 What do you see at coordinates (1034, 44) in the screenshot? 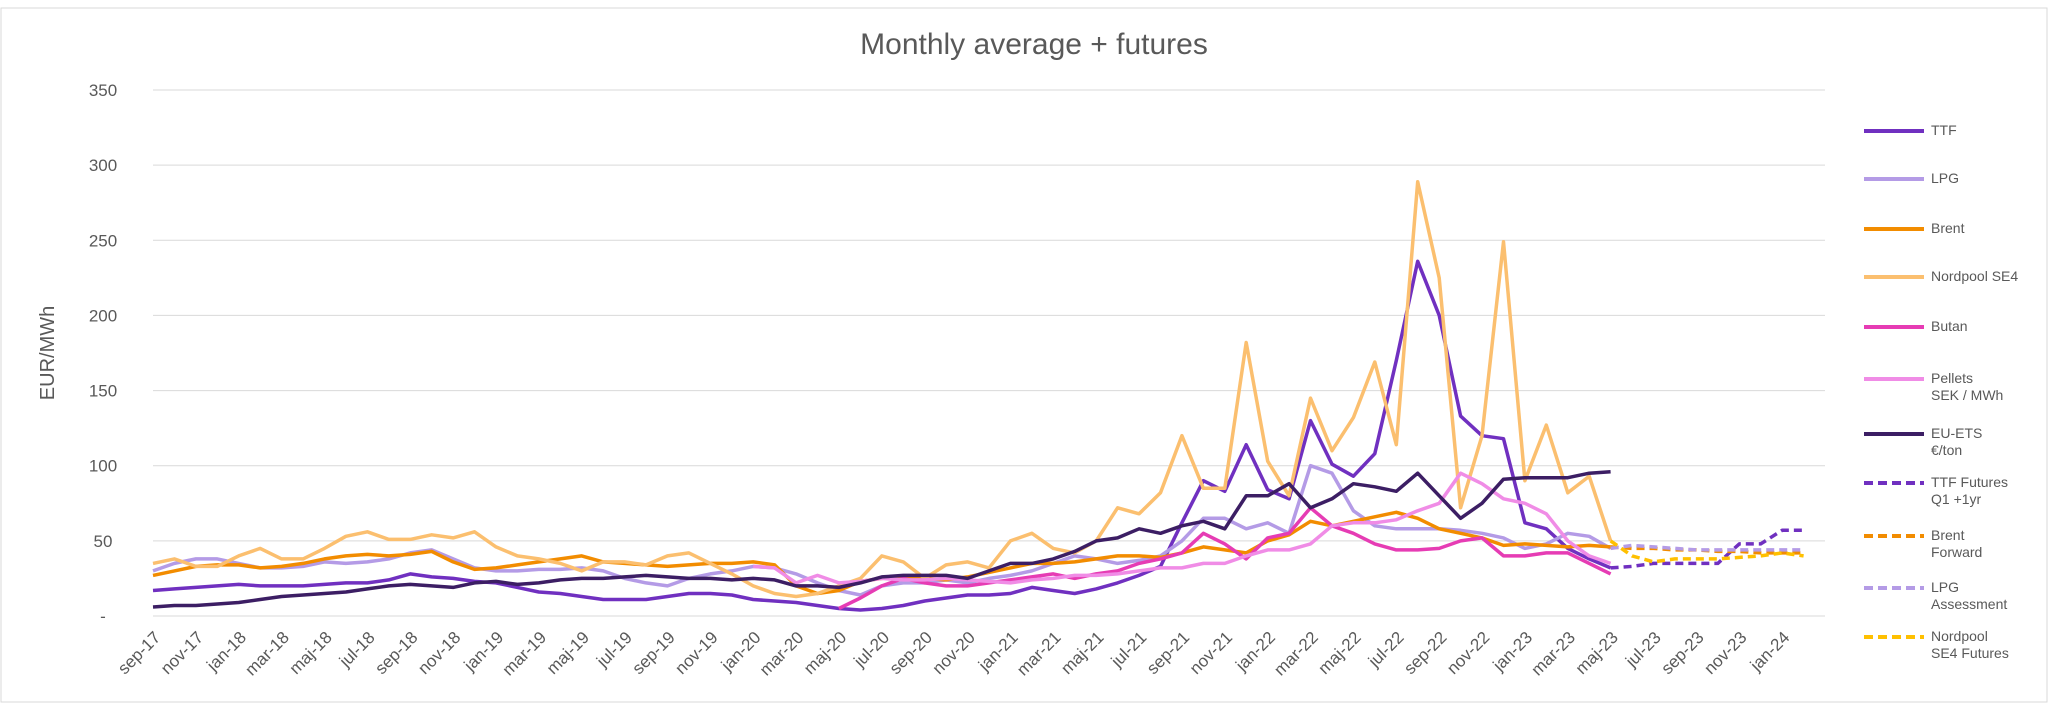
I see `chart-title: Monthly average + futures` at bounding box center [1034, 44].